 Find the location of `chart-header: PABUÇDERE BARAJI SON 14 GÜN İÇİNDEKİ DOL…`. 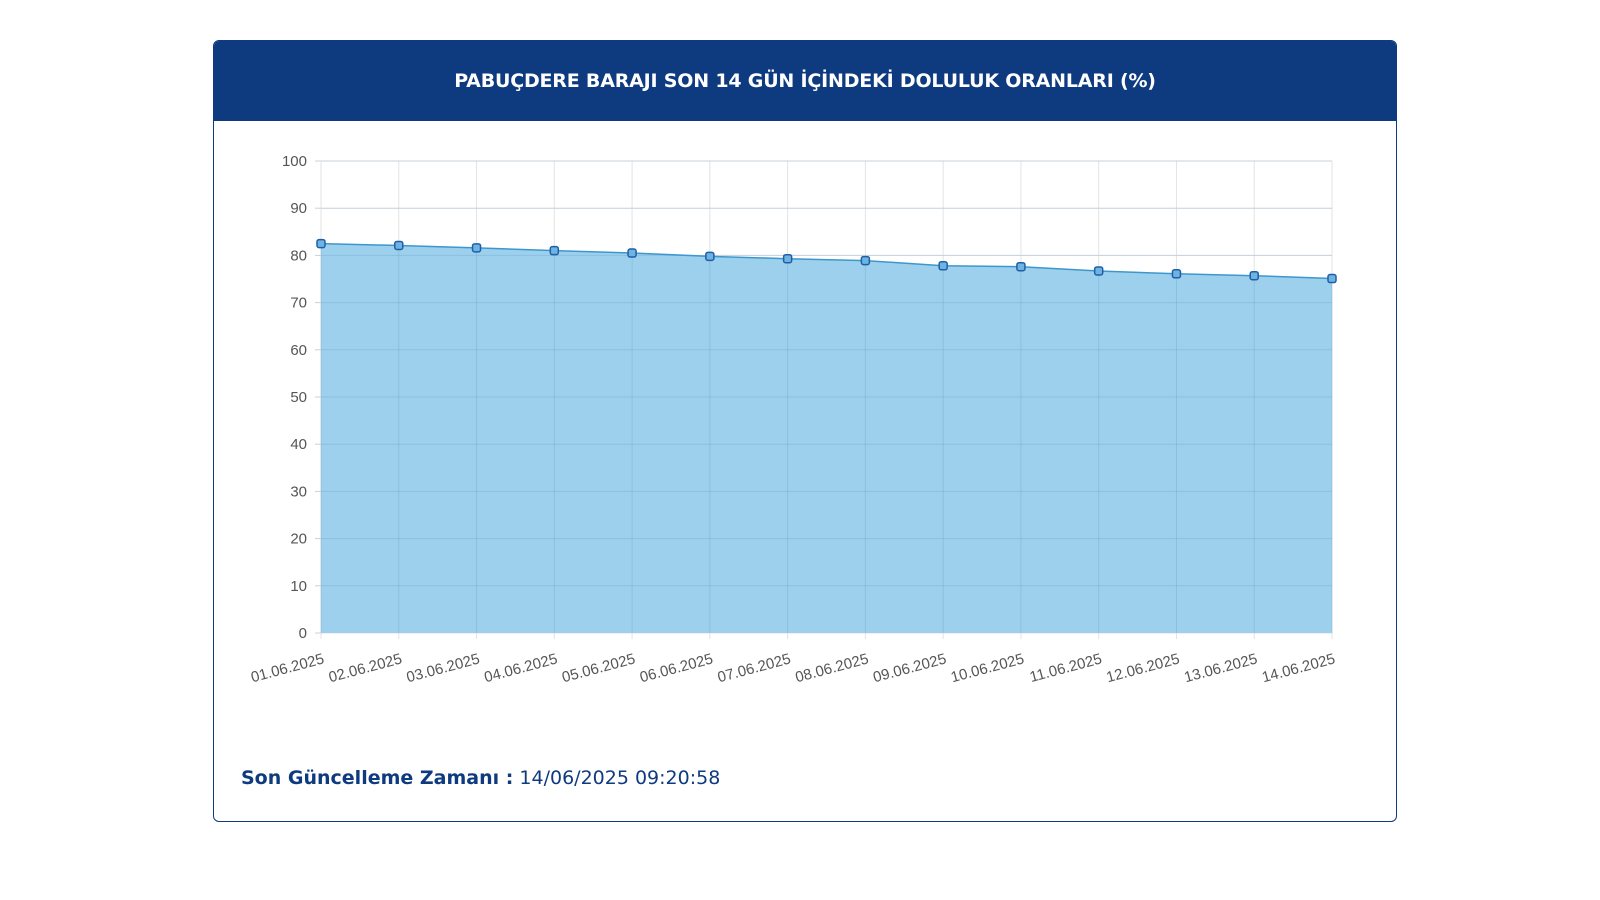

chart-header: PABUÇDERE BARAJI SON 14 GÜN İÇİNDEKİ DOL… is located at coordinates (805, 81).